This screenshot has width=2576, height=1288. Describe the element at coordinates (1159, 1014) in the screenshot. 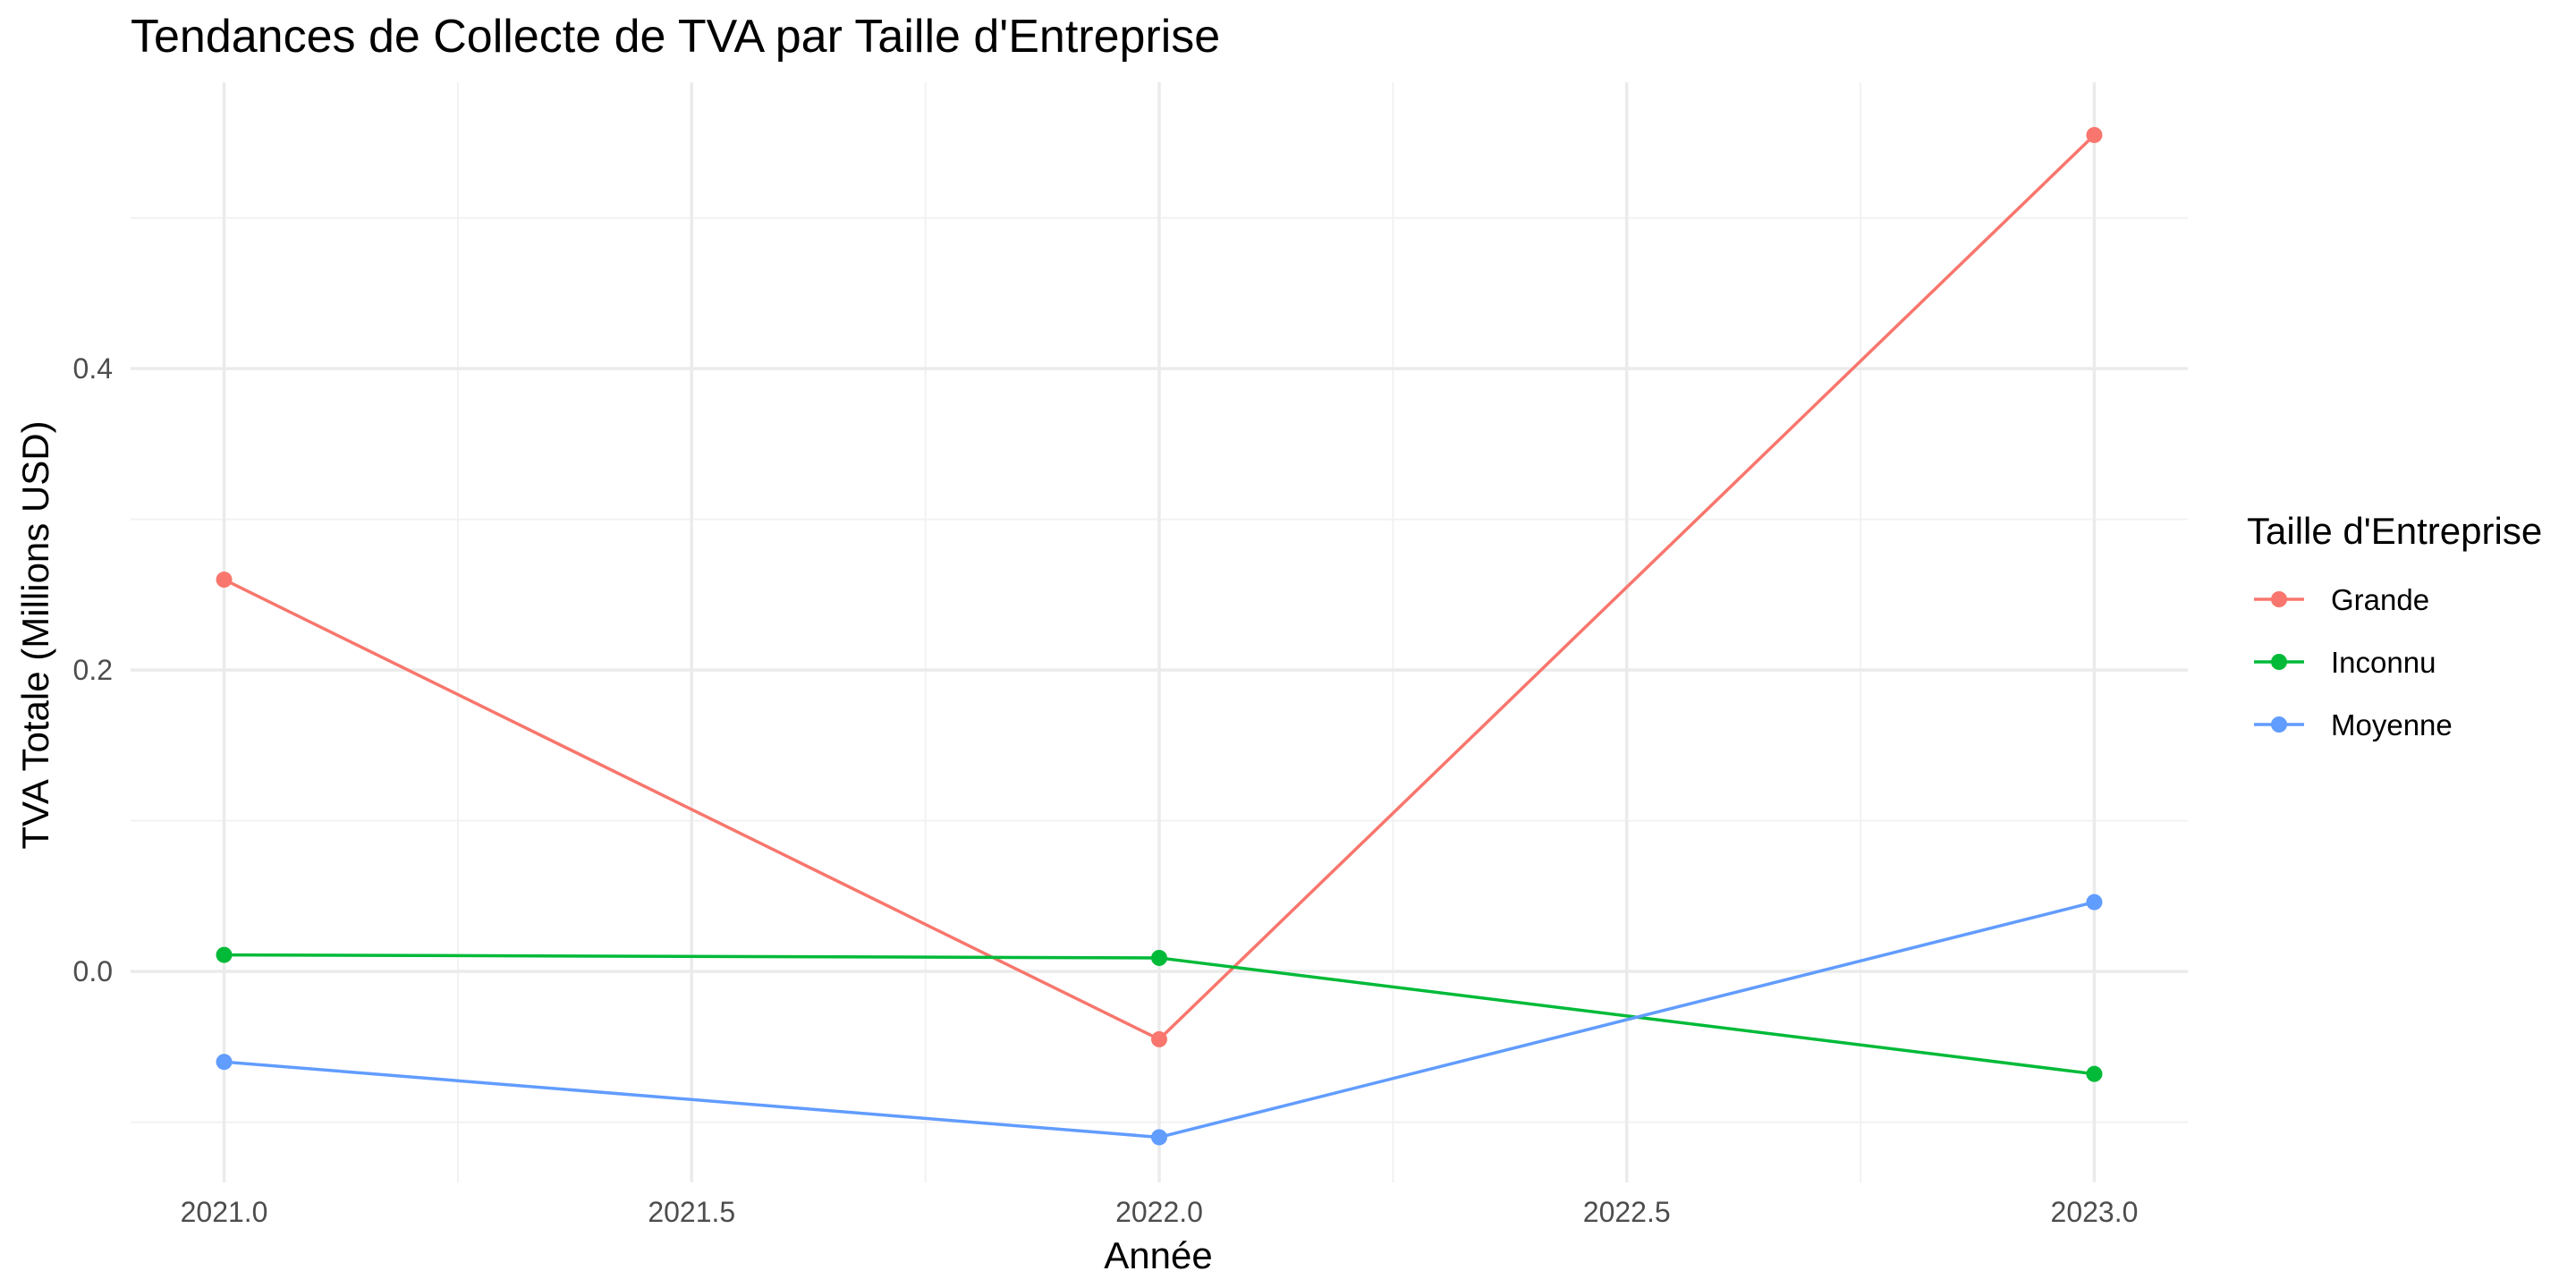

I see `series-inconnu` at that location.